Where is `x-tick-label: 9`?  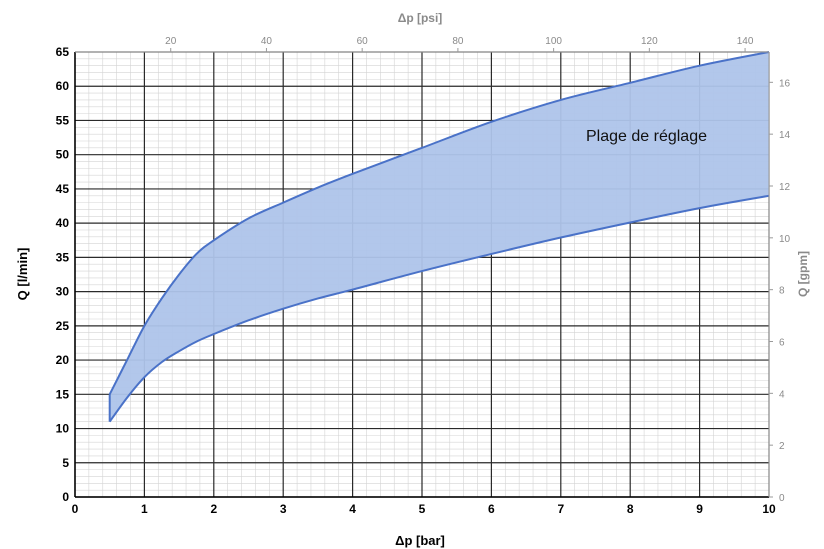 x-tick-label: 9 is located at coordinates (699, 509).